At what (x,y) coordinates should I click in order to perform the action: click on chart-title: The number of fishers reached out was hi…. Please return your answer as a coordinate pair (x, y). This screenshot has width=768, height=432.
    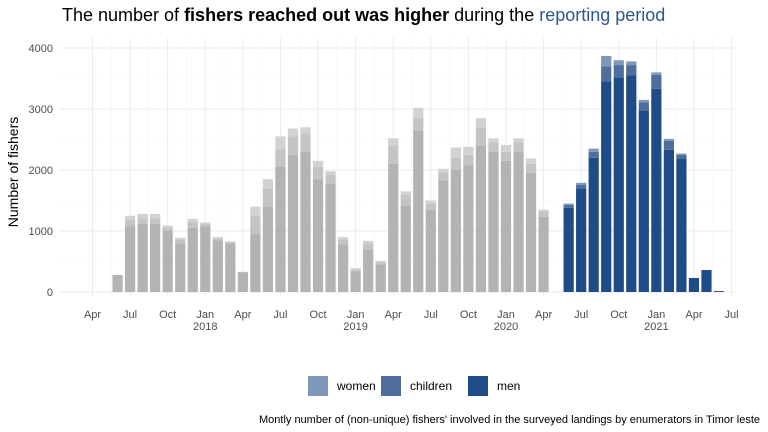
    Looking at the image, I should click on (363, 15).